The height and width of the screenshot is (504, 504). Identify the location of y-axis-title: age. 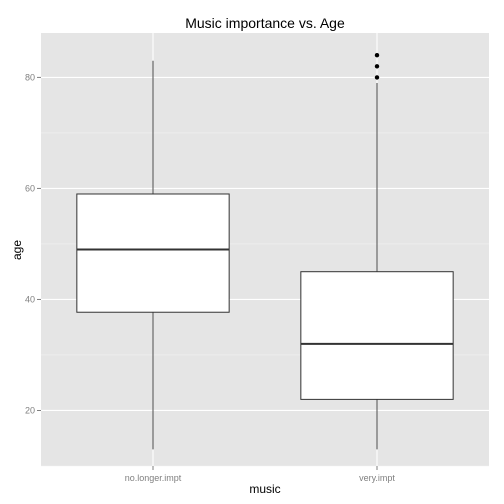
(17, 250).